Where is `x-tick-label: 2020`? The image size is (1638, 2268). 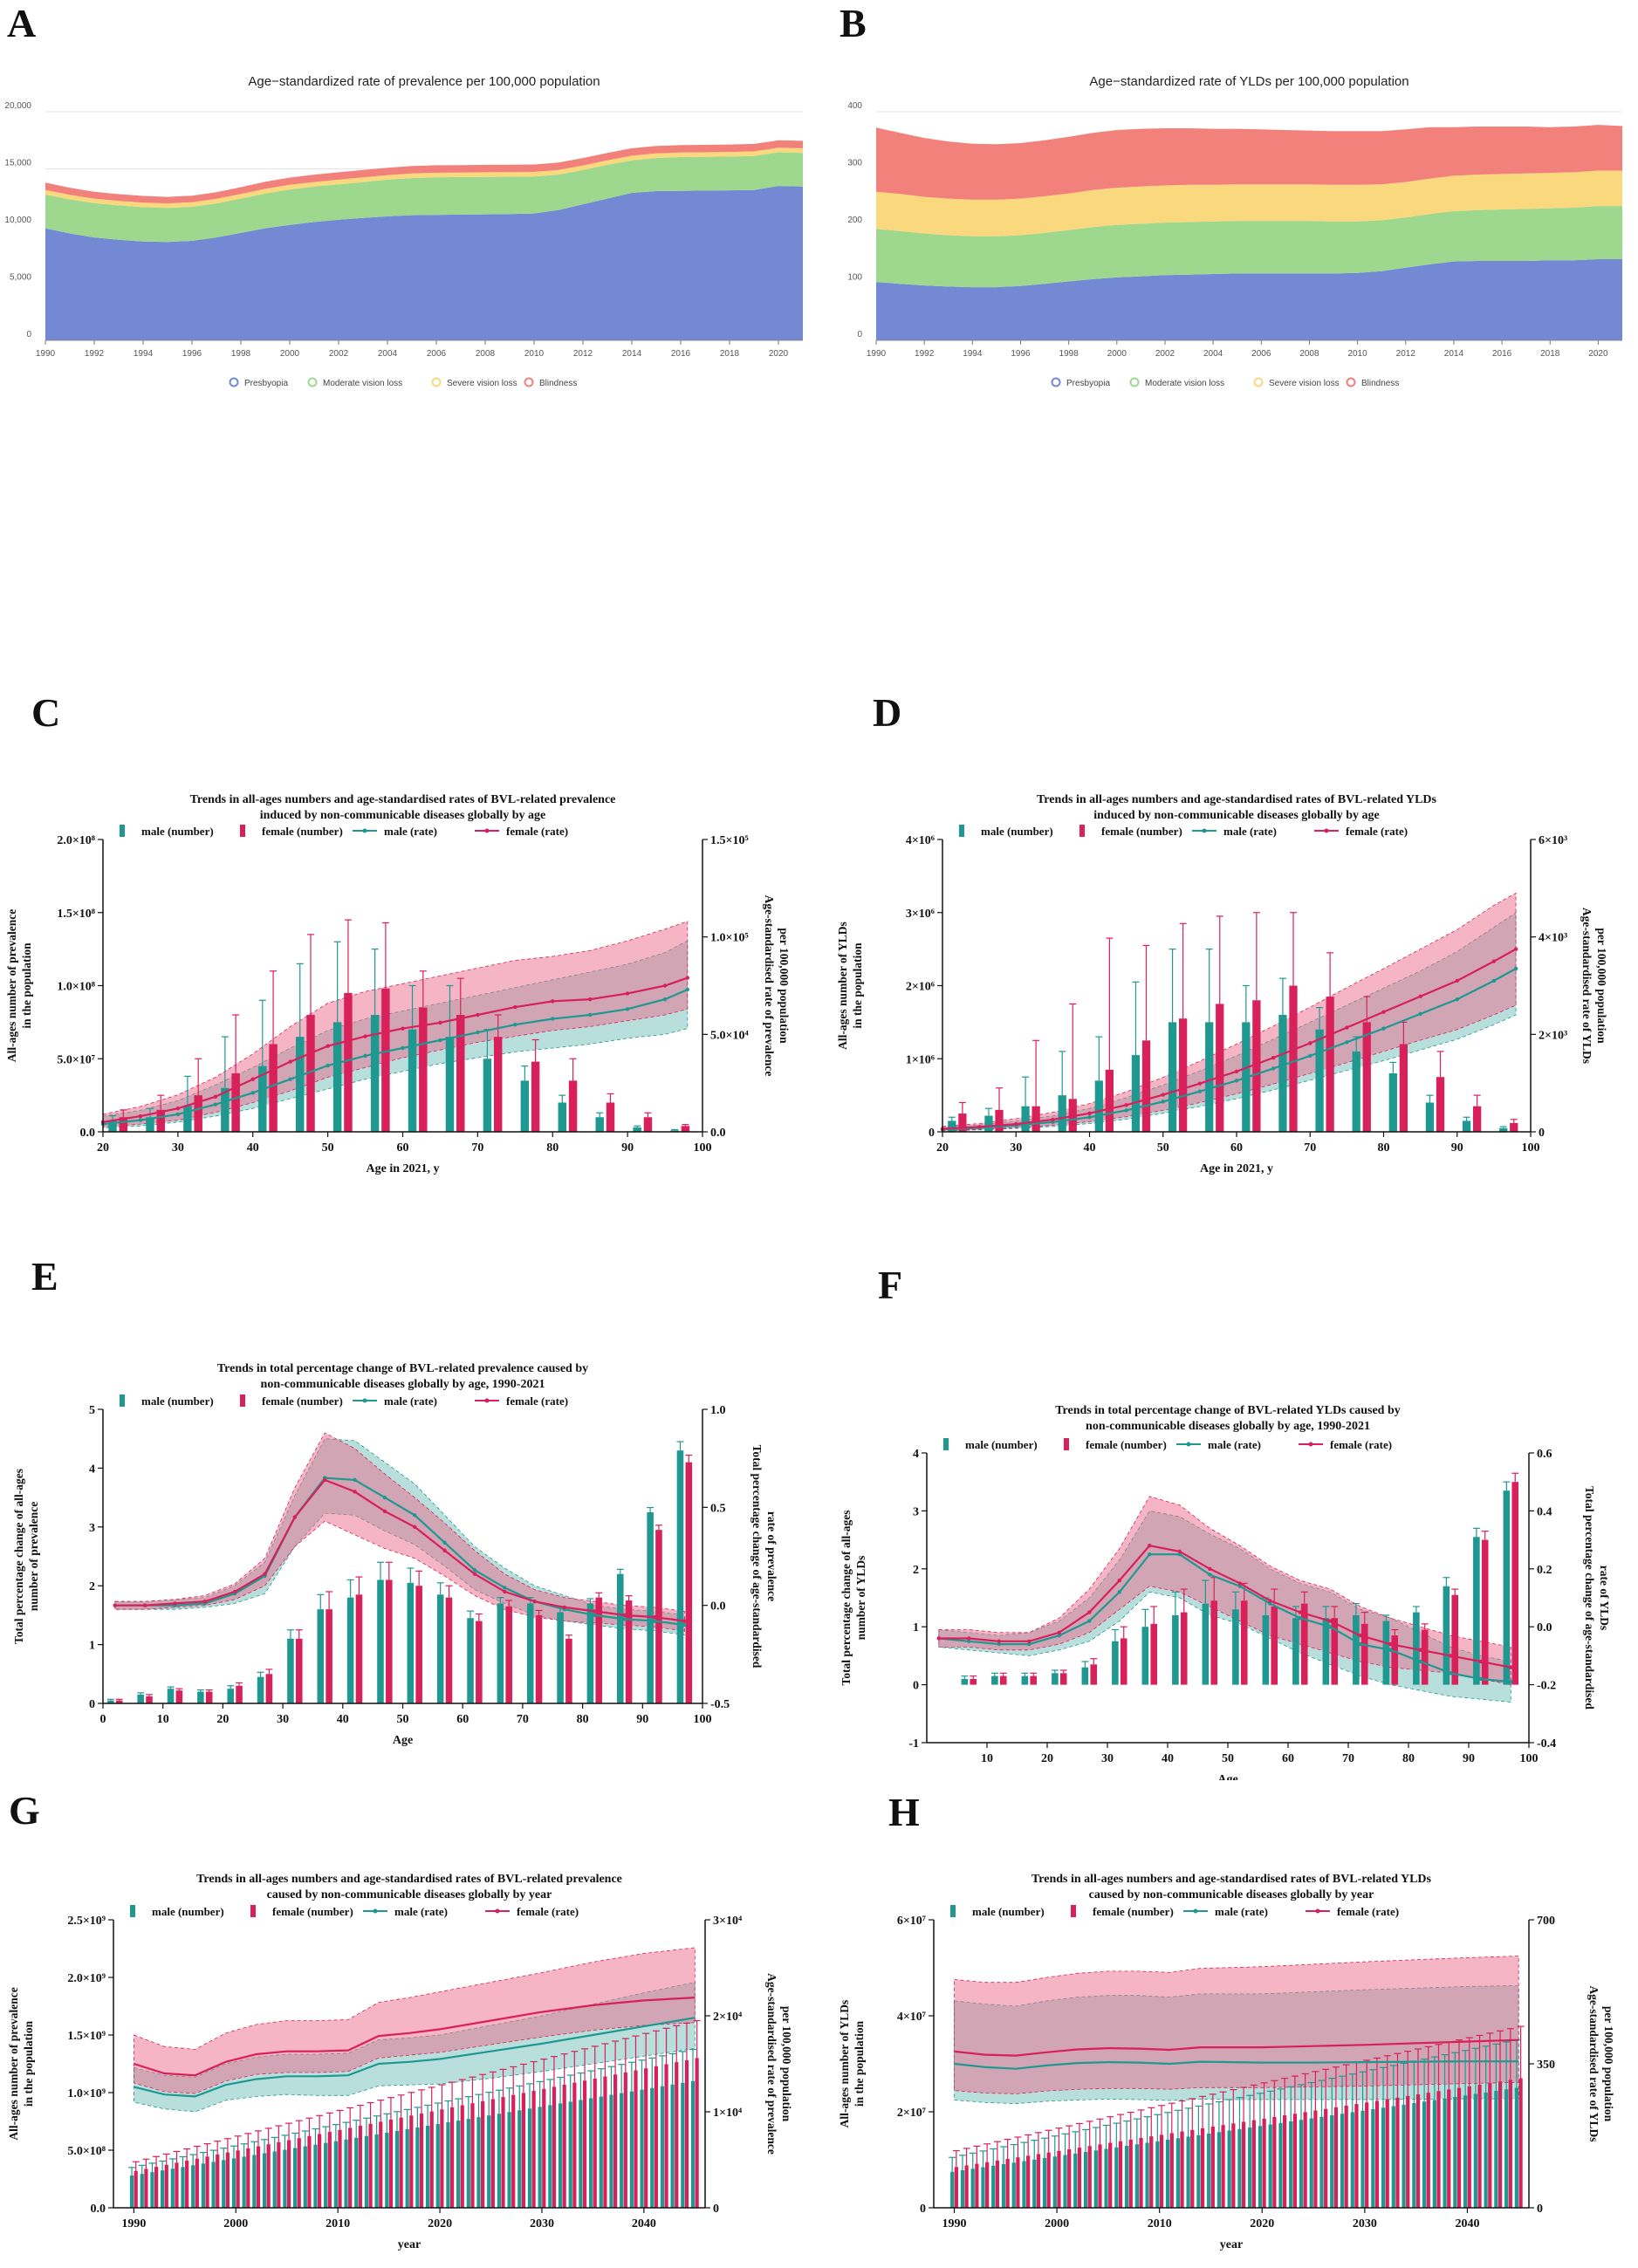
x-tick-label: 2020 is located at coordinates (1598, 354).